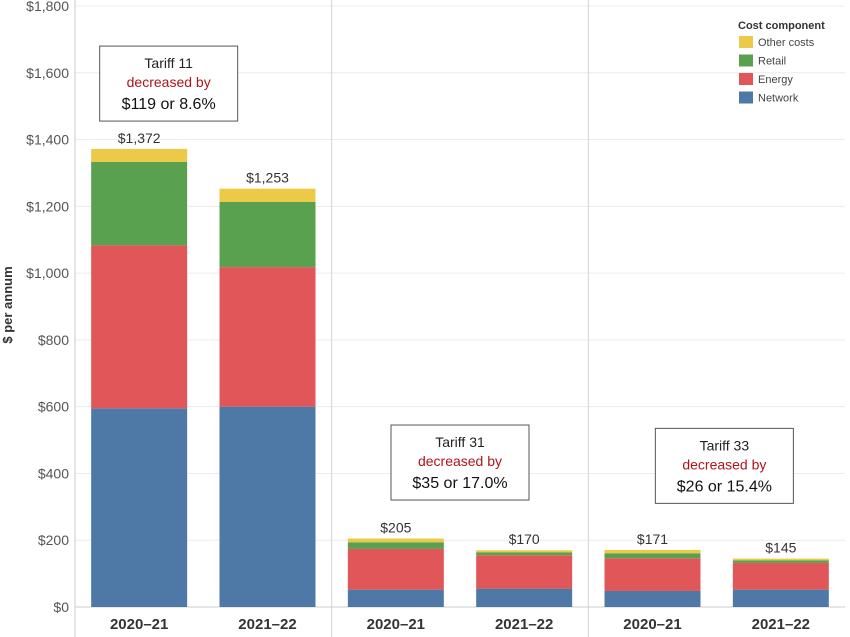 The image size is (850, 637). I want to click on bar-total-label: $1,253, so click(267, 178).